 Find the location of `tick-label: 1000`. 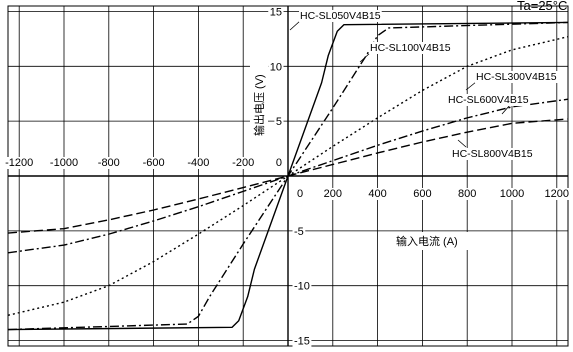

tick-label: 1000 is located at coordinates (512, 194).